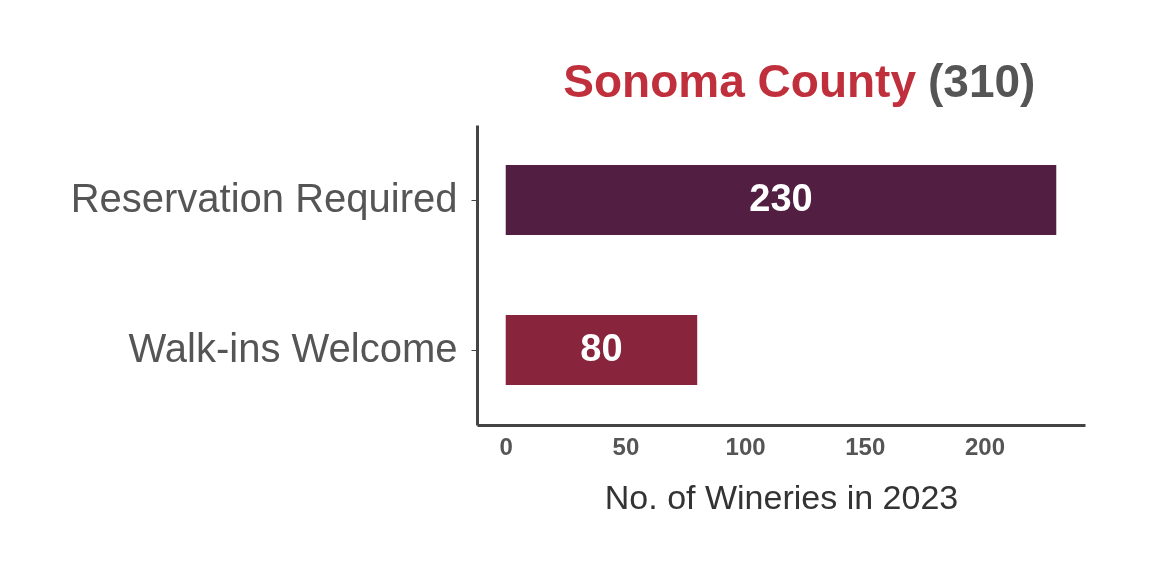 The height and width of the screenshot is (566, 1162). Describe the element at coordinates (984, 446) in the screenshot. I see `x-tick-label: 200` at that location.